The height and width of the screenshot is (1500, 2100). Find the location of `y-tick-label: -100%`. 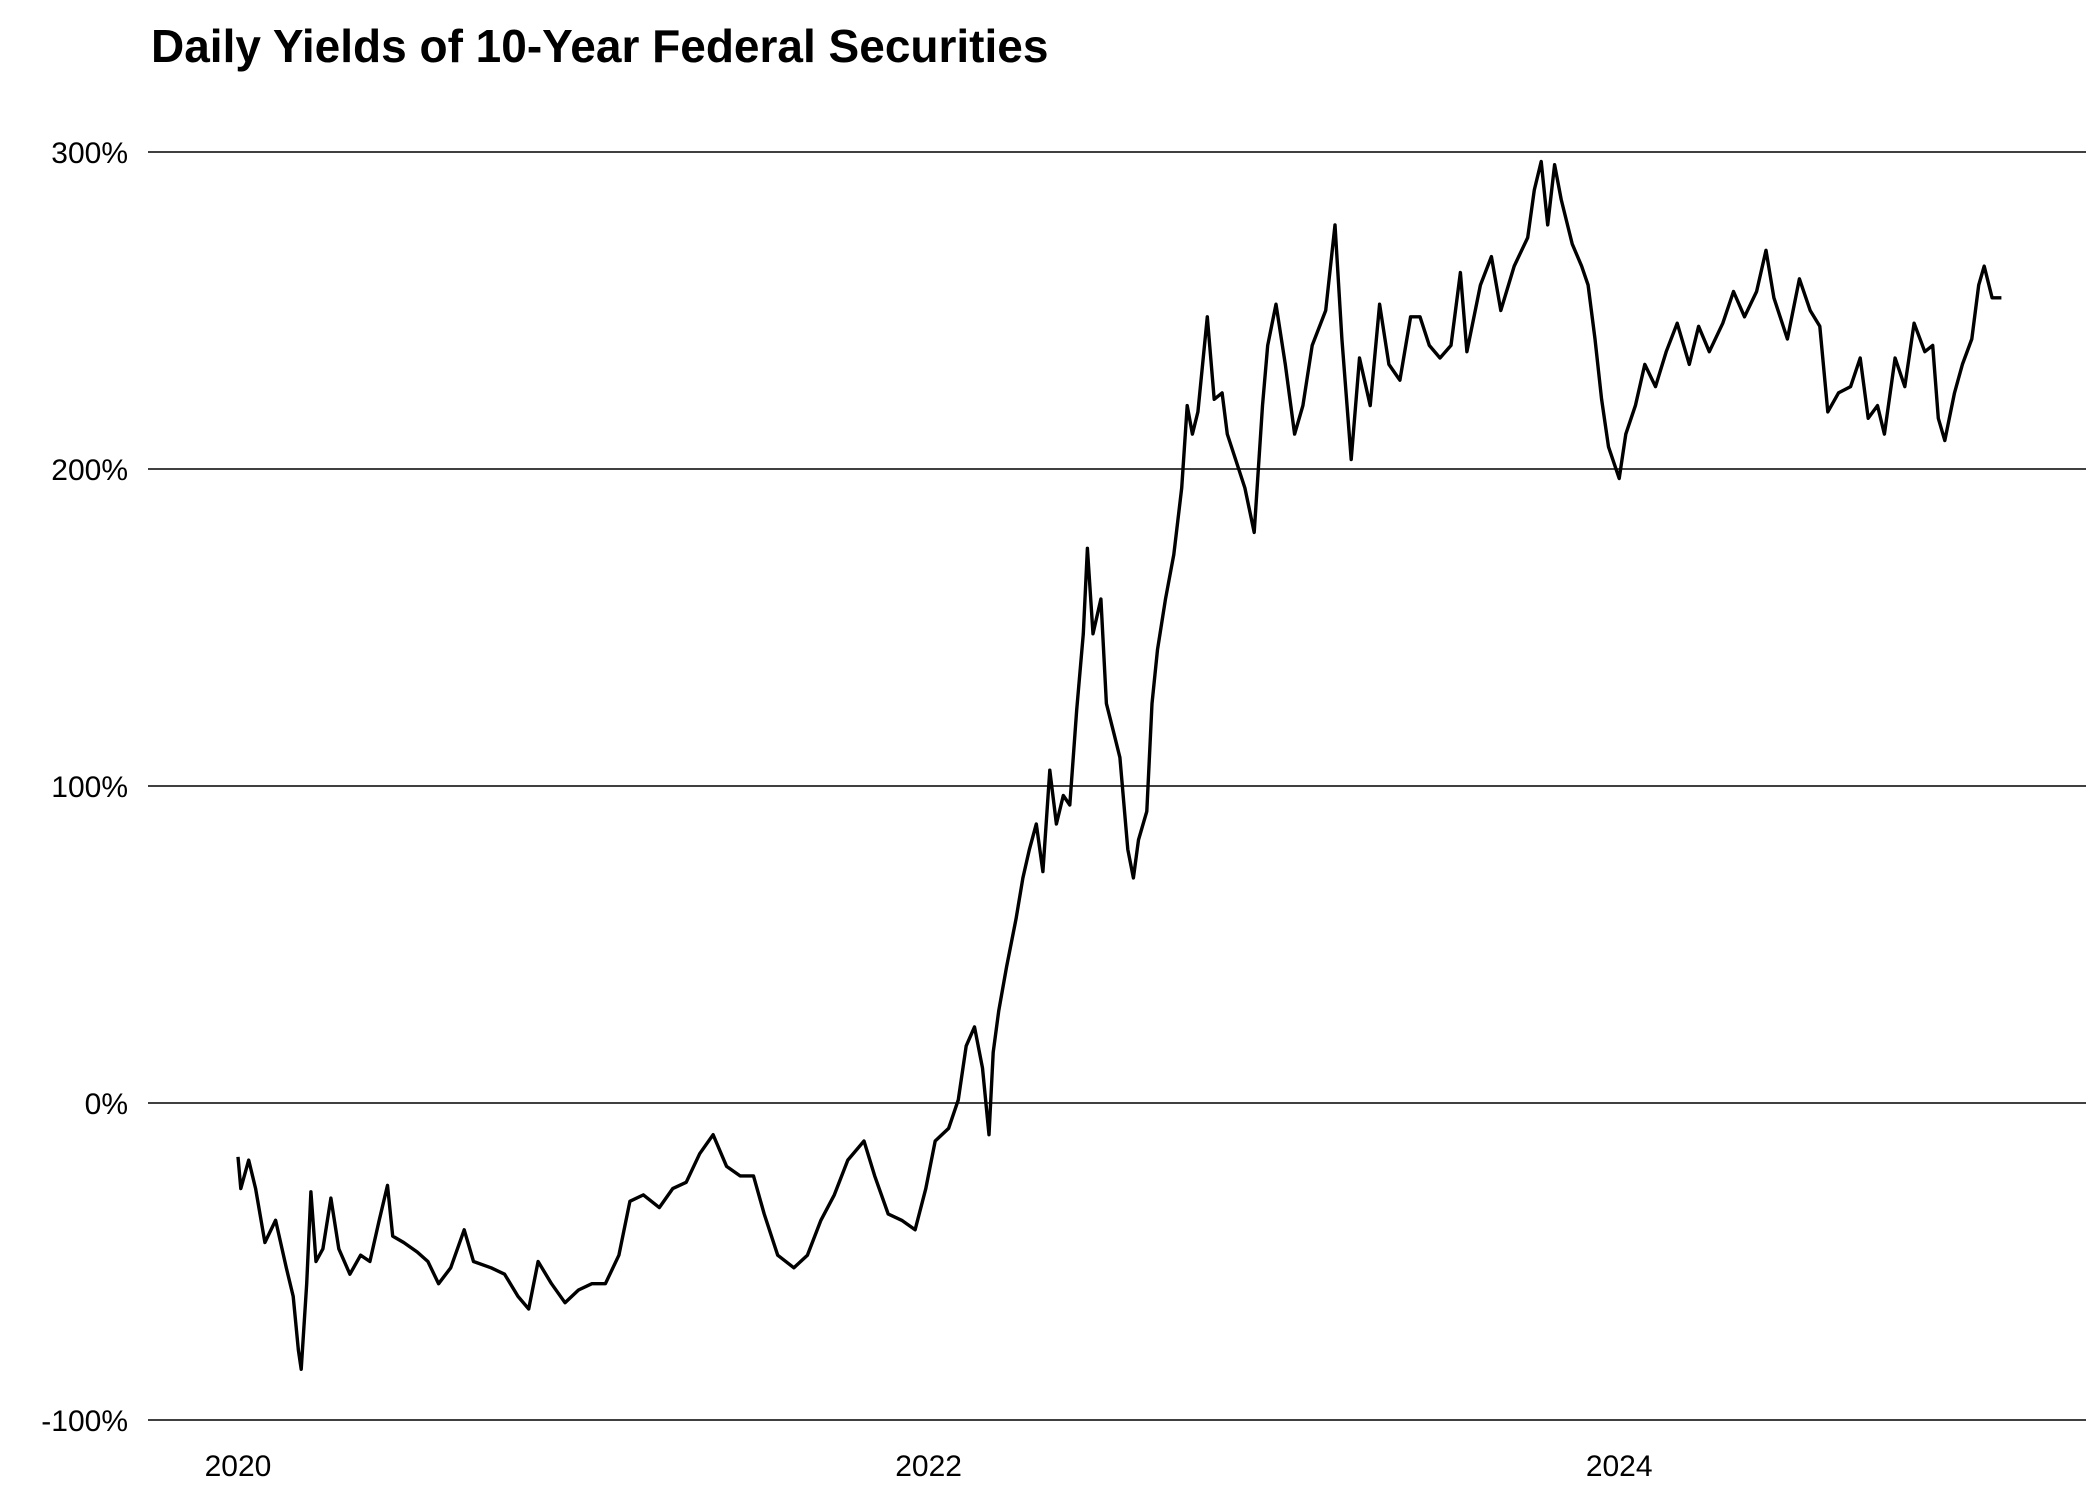

y-tick-label: -100% is located at coordinates (84, 1421).